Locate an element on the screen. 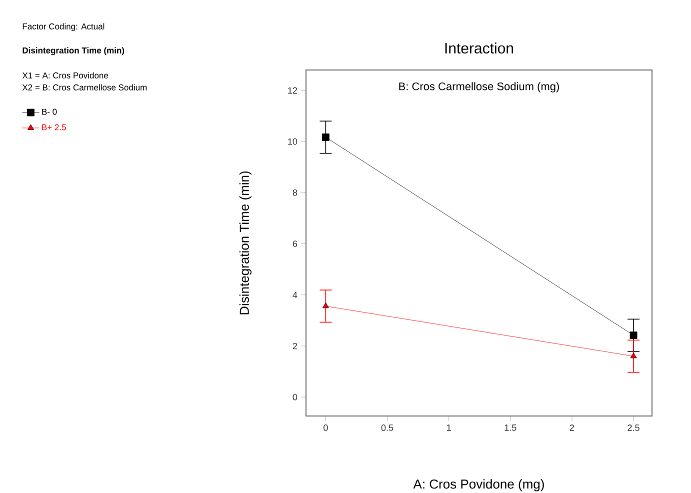  text: X2 = B: Cros Carmellose Sodium is located at coordinates (84, 87).